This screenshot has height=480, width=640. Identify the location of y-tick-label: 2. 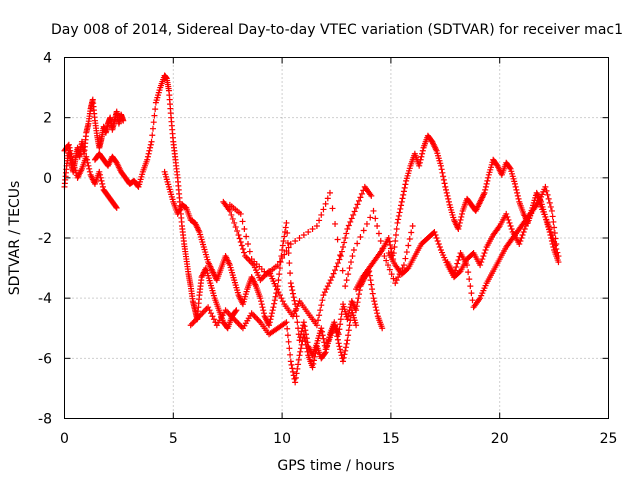
(47, 119).